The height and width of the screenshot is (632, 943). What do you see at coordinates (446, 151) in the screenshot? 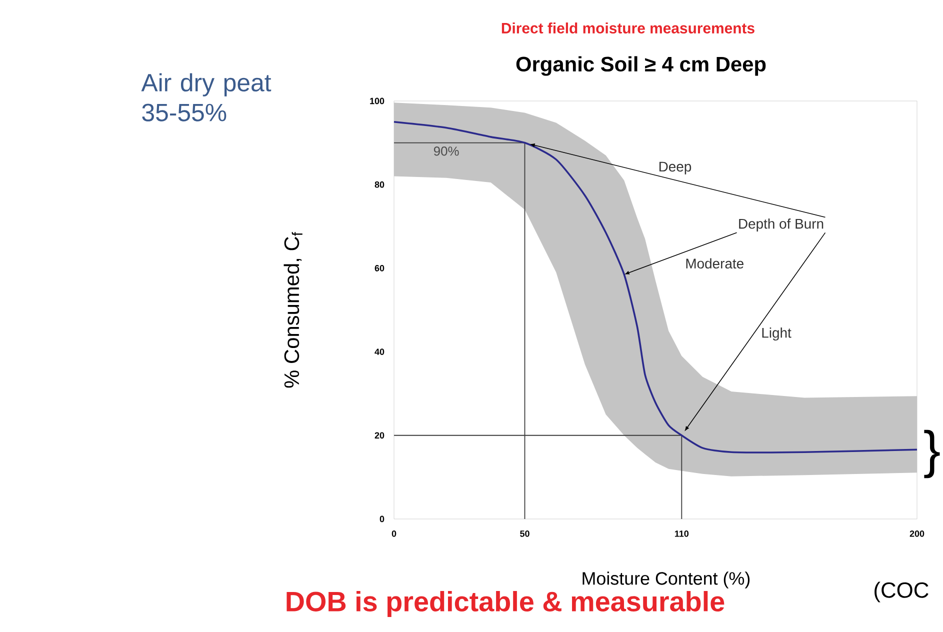
I see `ref-line-label: 90%` at bounding box center [446, 151].